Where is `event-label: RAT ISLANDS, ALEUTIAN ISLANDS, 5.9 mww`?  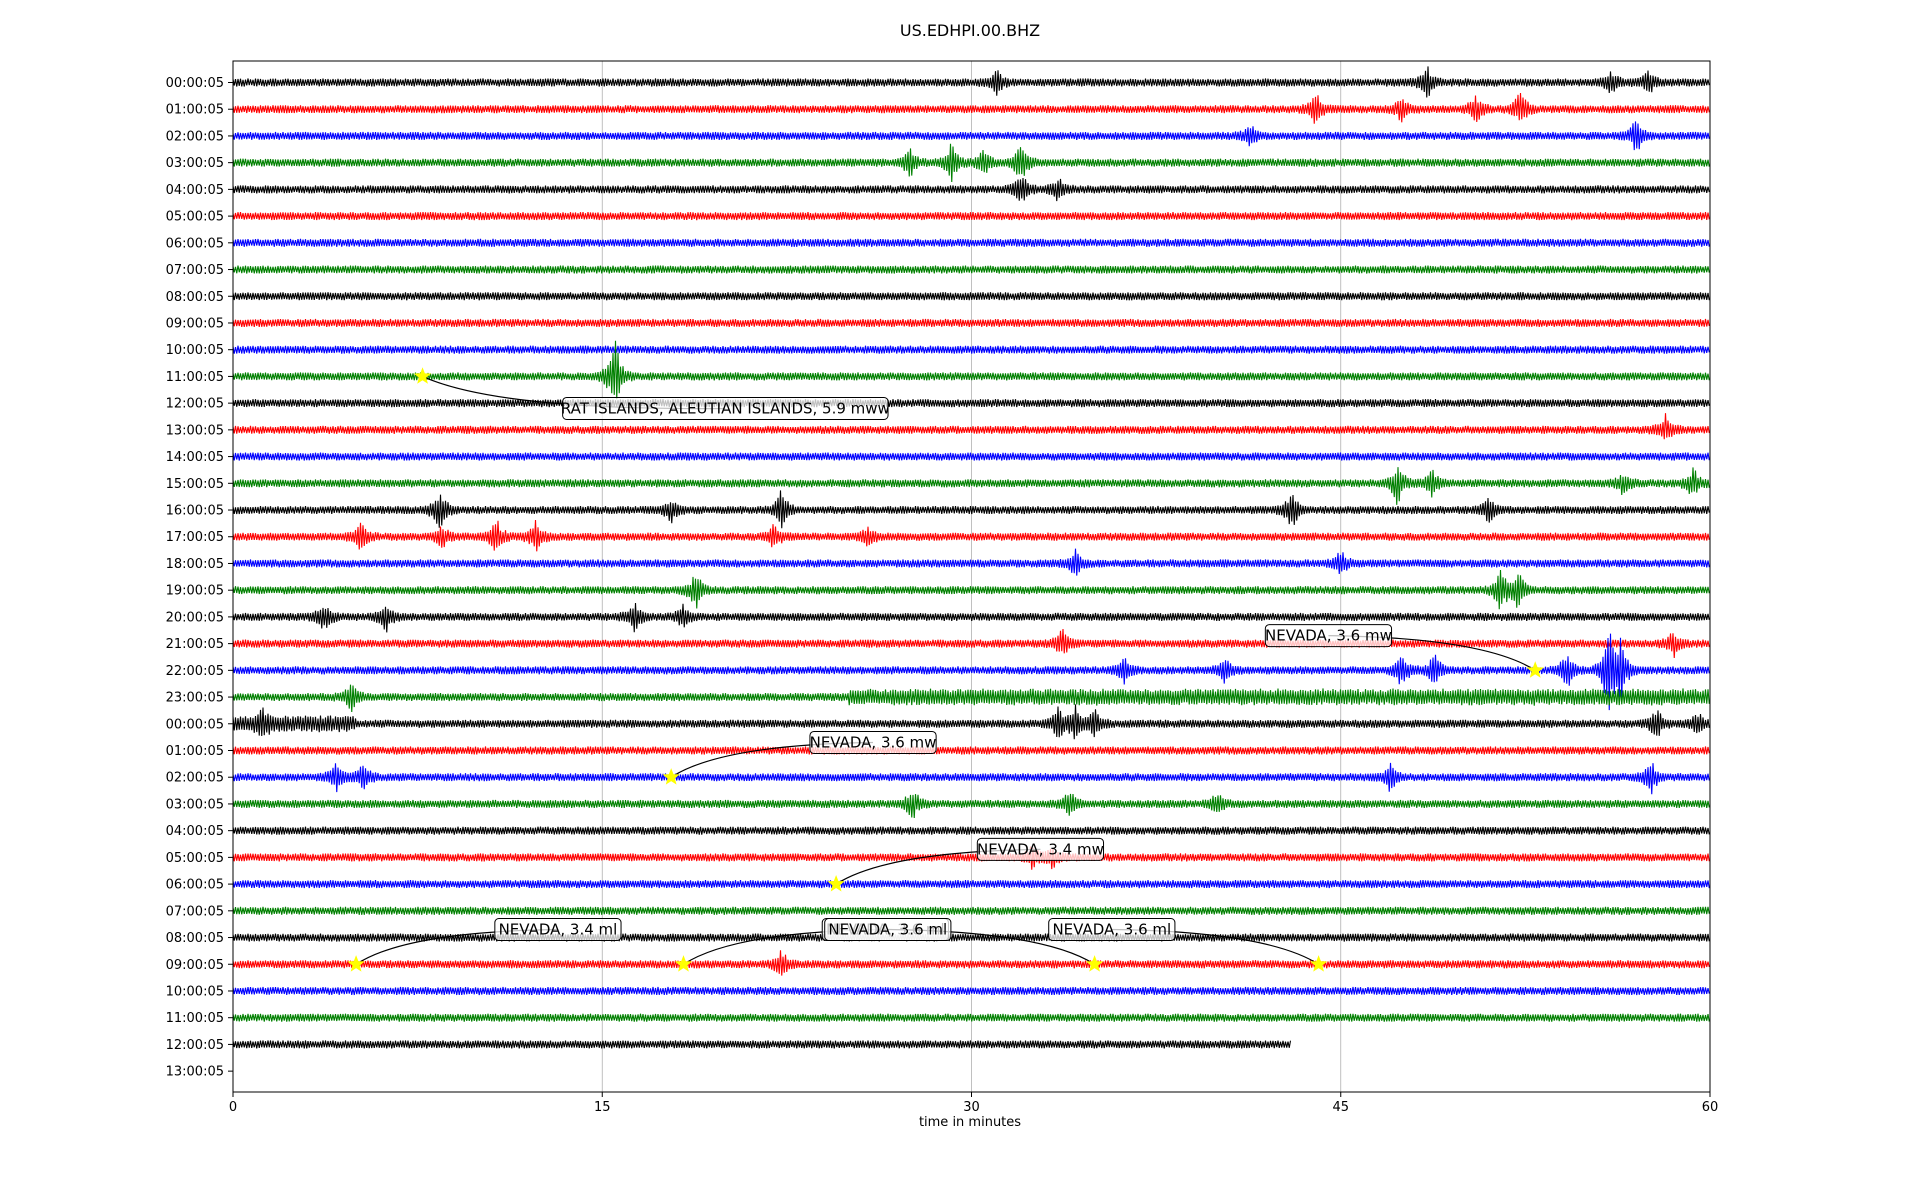
event-label: RAT ISLANDS, ALEUTIAN ISLANDS, 5.9 mww is located at coordinates (725, 408).